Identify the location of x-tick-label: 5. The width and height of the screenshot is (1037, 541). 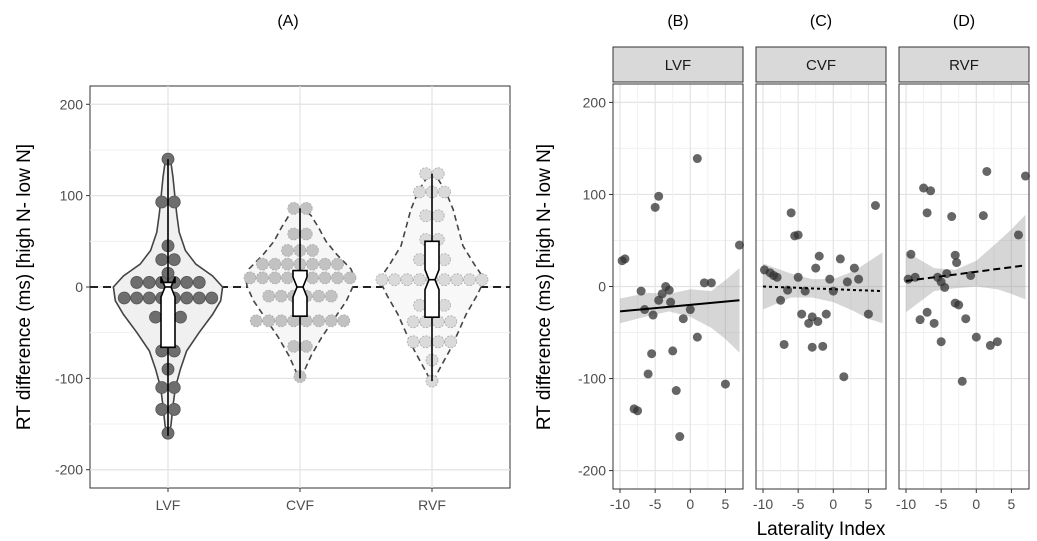
(726, 504).